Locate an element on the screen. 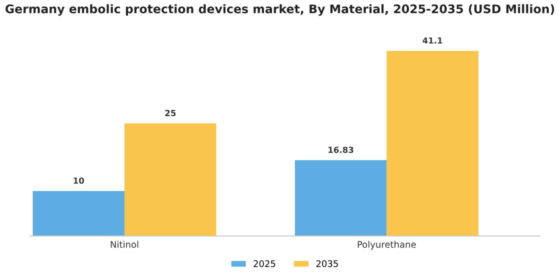  data-label: 41.1 is located at coordinates (432, 40).